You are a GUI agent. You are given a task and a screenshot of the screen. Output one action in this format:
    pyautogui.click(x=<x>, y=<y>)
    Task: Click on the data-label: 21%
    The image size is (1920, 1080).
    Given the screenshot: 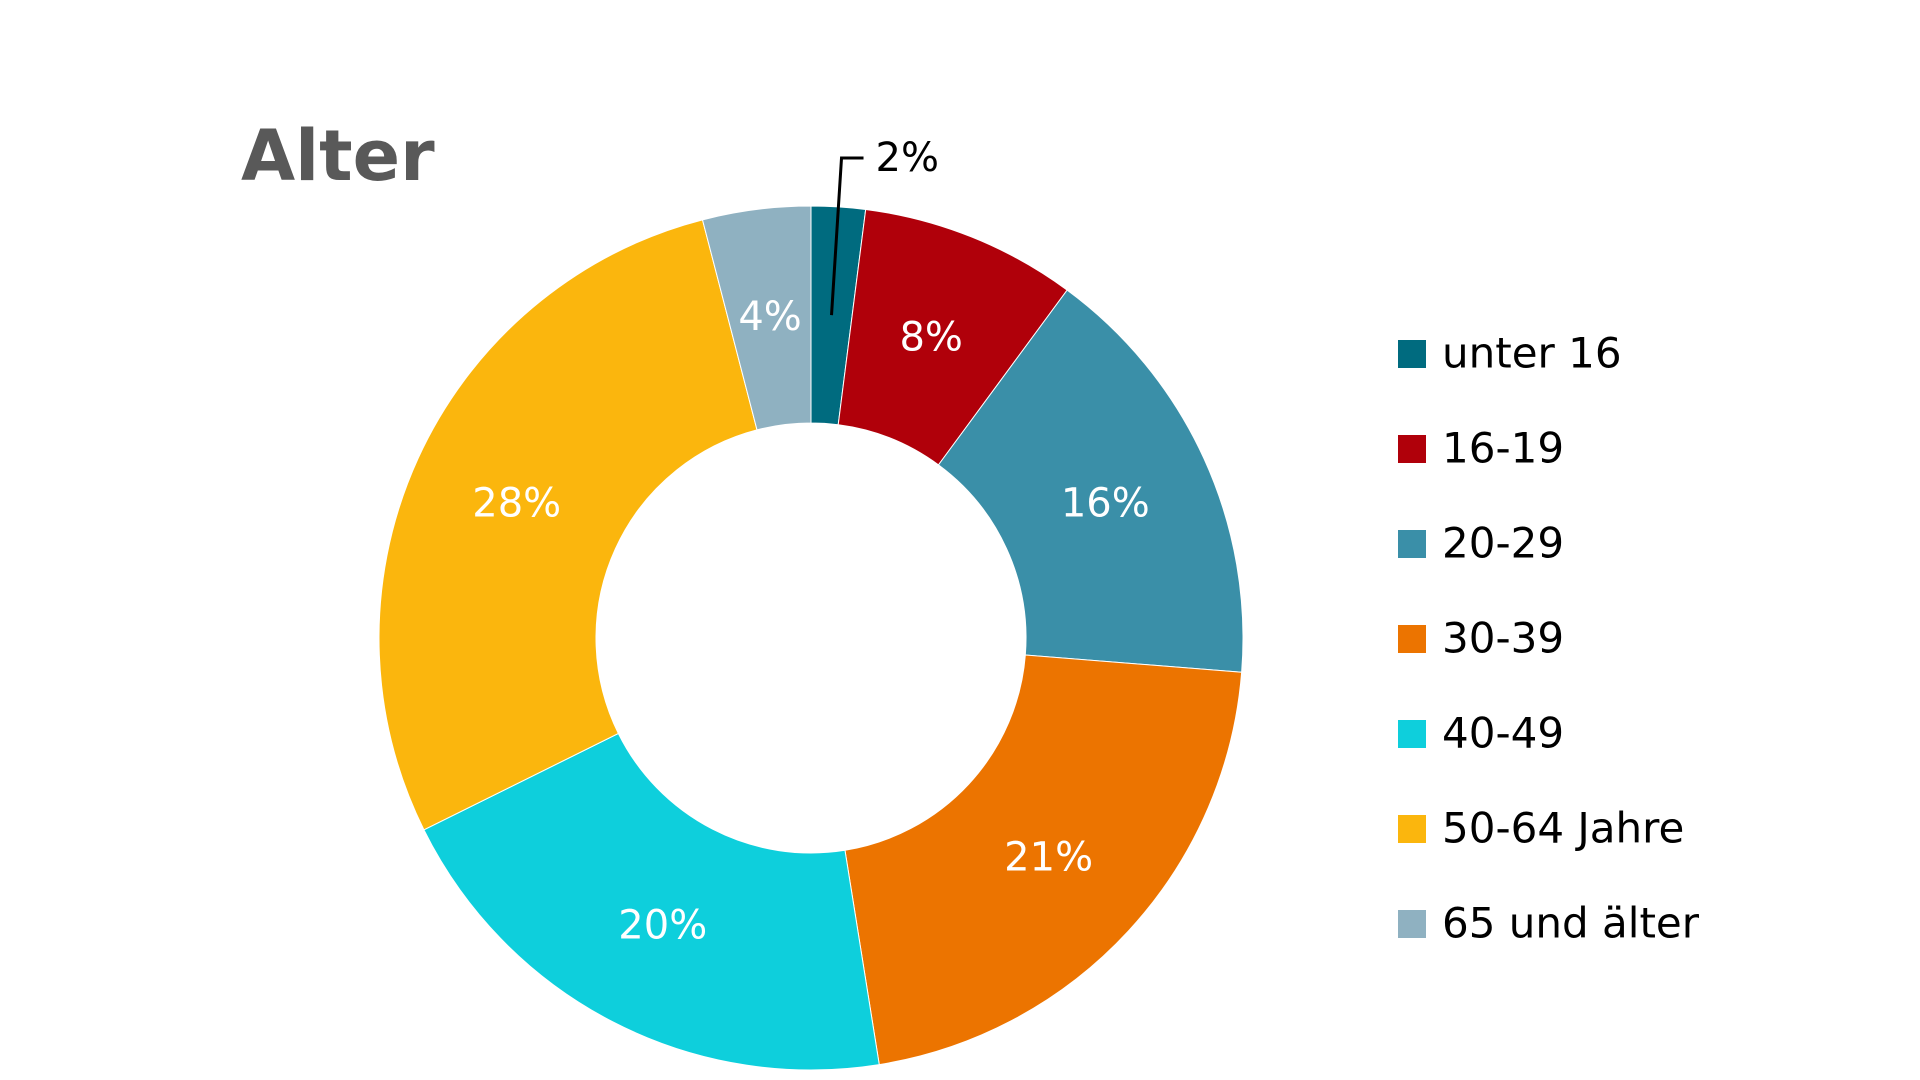 What is the action you would take?
    pyautogui.click(x=1048, y=857)
    